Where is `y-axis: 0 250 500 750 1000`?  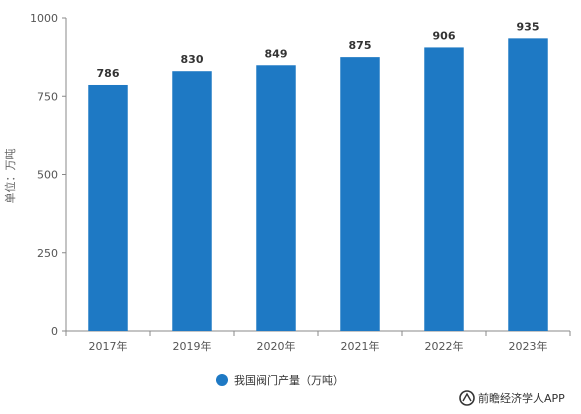
y-axis: 0 250 500 750 1000 is located at coordinates (48, 175).